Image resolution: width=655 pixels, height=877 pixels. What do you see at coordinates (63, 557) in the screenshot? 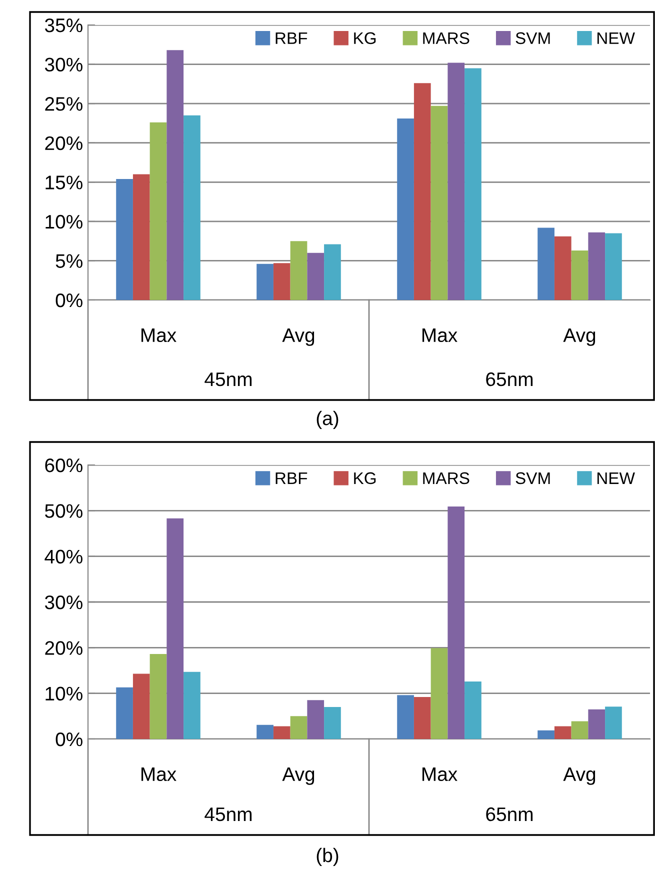
I see `y-tick-label: 40%` at bounding box center [63, 557].